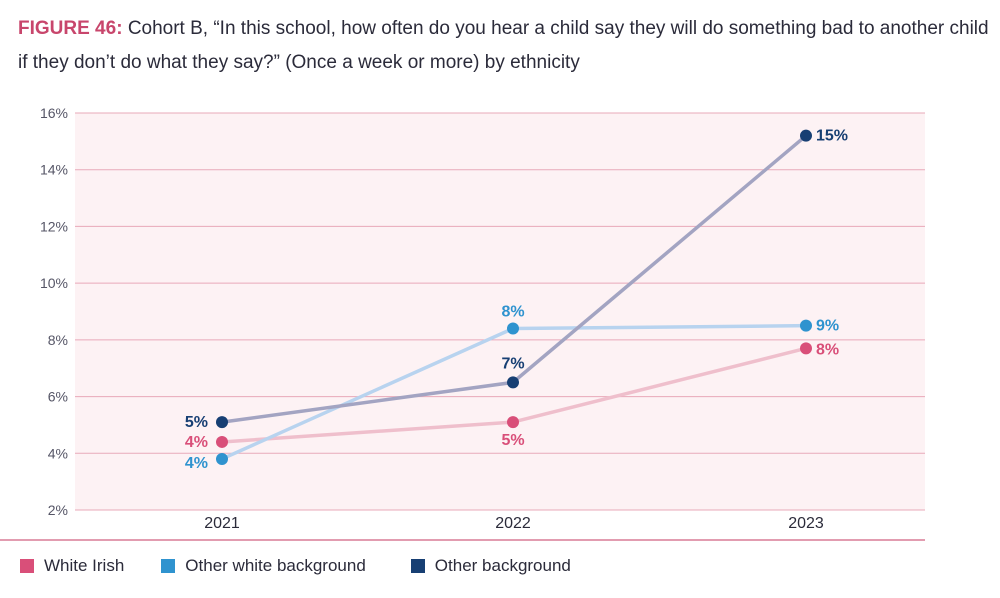  Describe the element at coordinates (58, 453) in the screenshot. I see `y-tick-label: 4%` at that location.